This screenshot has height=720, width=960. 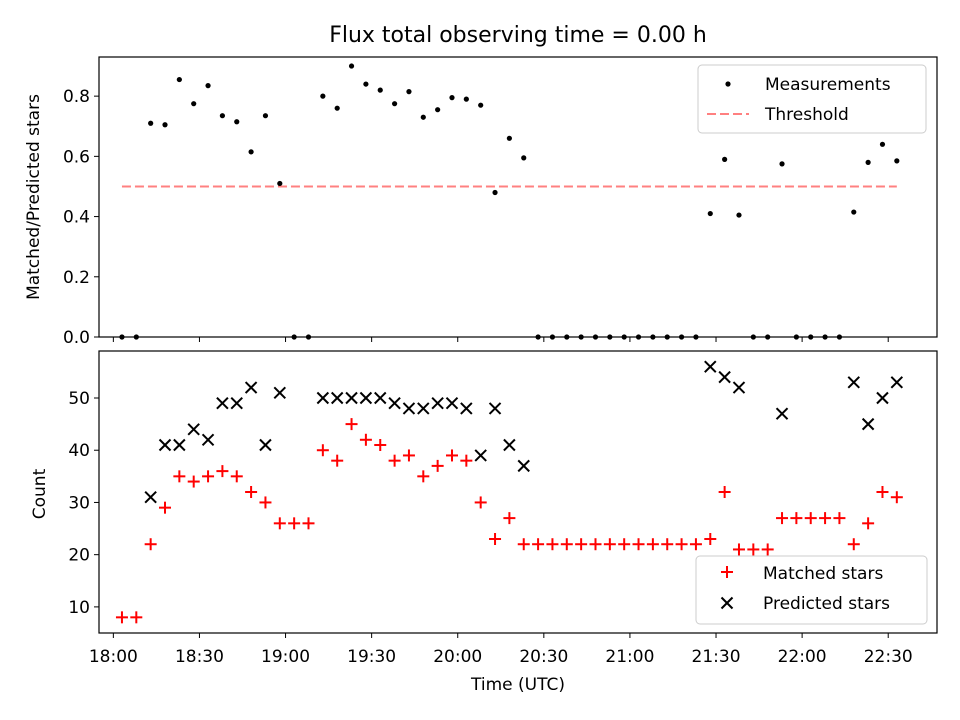 What do you see at coordinates (199, 657) in the screenshot?
I see `count-x-tick-label: 18:30` at bounding box center [199, 657].